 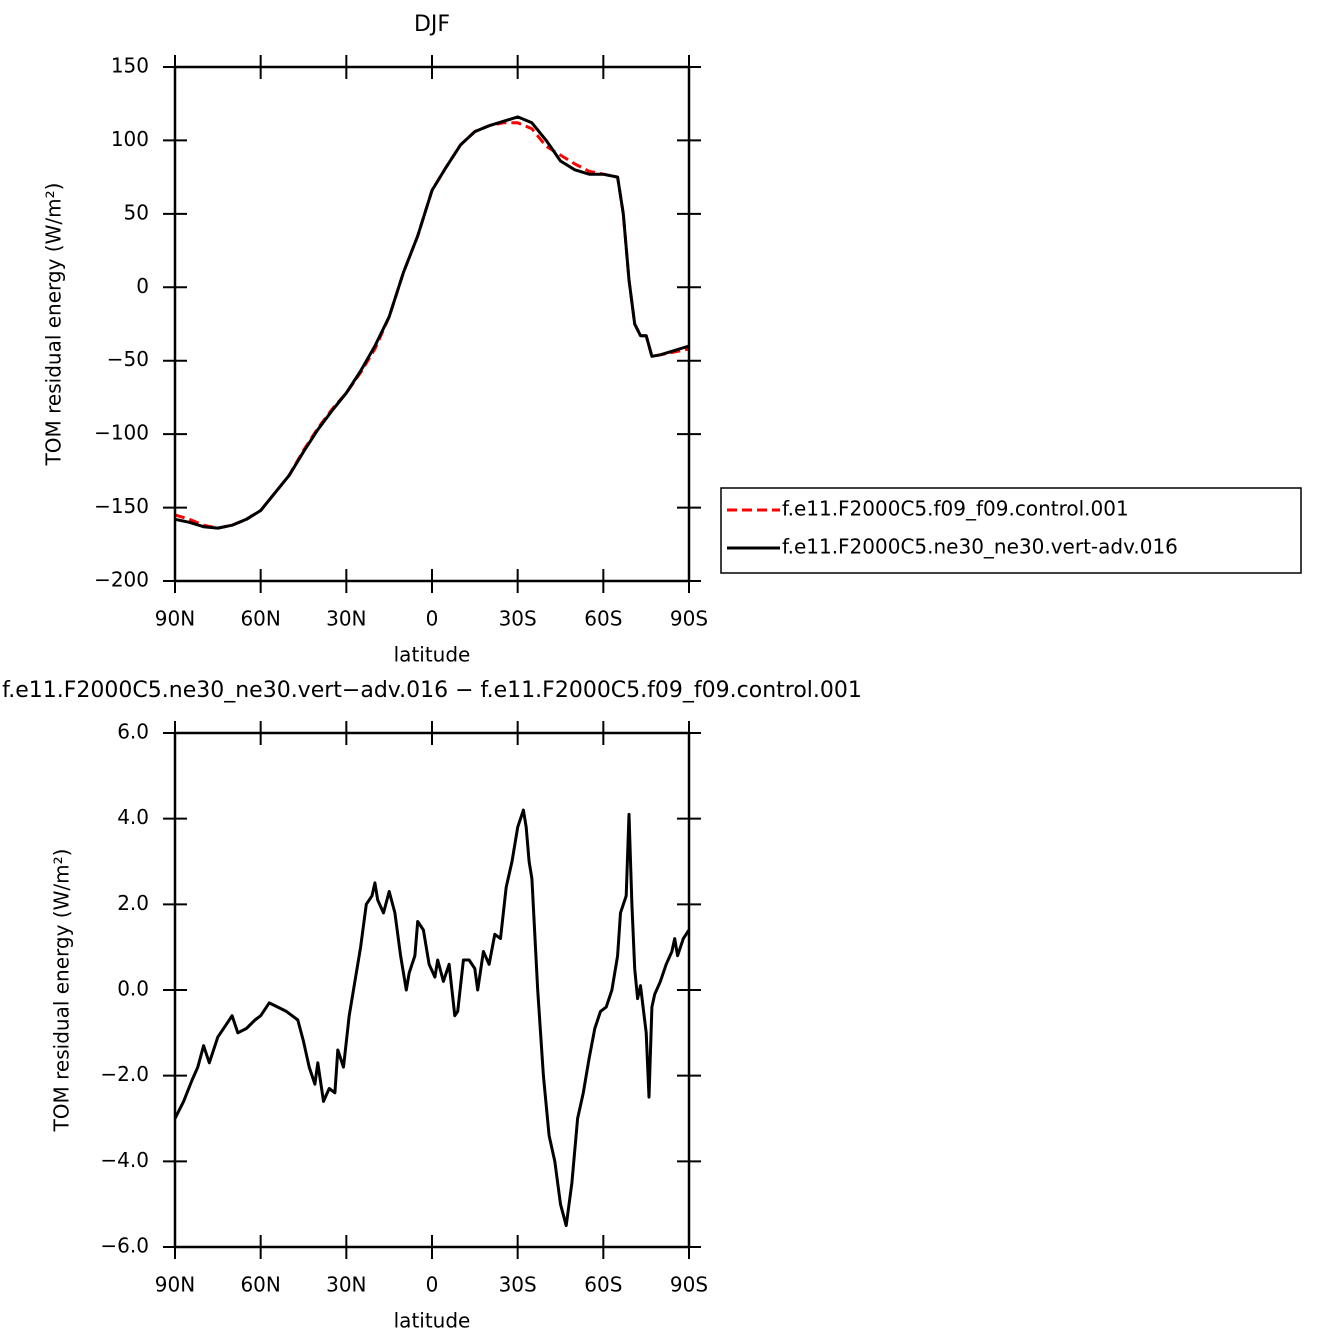 I want to click on y-tick-label: −200, so click(x=121, y=580).